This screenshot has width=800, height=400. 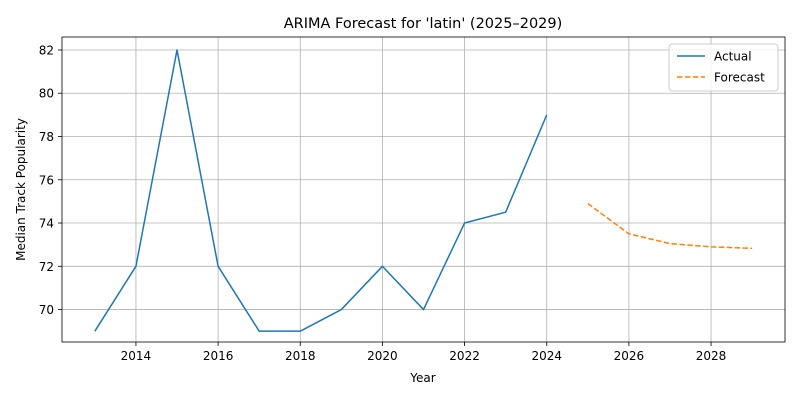 What do you see at coordinates (739, 78) in the screenshot?
I see `legend-label-forecast: Forecast` at bounding box center [739, 78].